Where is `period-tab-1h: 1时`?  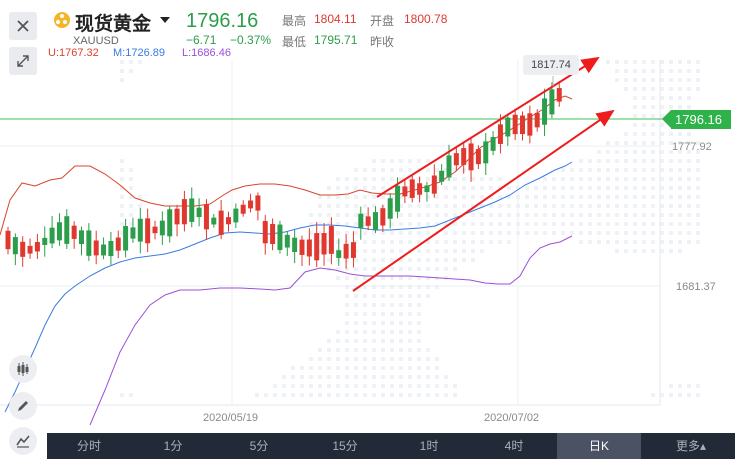
period-tab-1h: 1时 is located at coordinates (429, 446).